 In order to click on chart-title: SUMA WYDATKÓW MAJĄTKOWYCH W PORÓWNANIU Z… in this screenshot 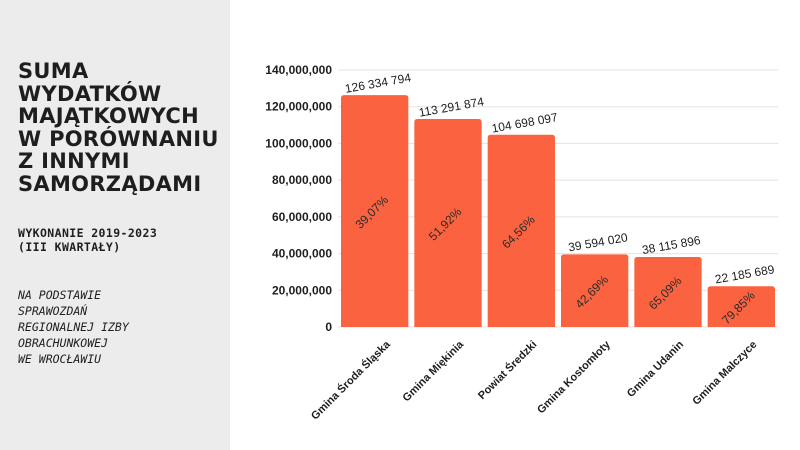, I will do `click(123, 127)`.